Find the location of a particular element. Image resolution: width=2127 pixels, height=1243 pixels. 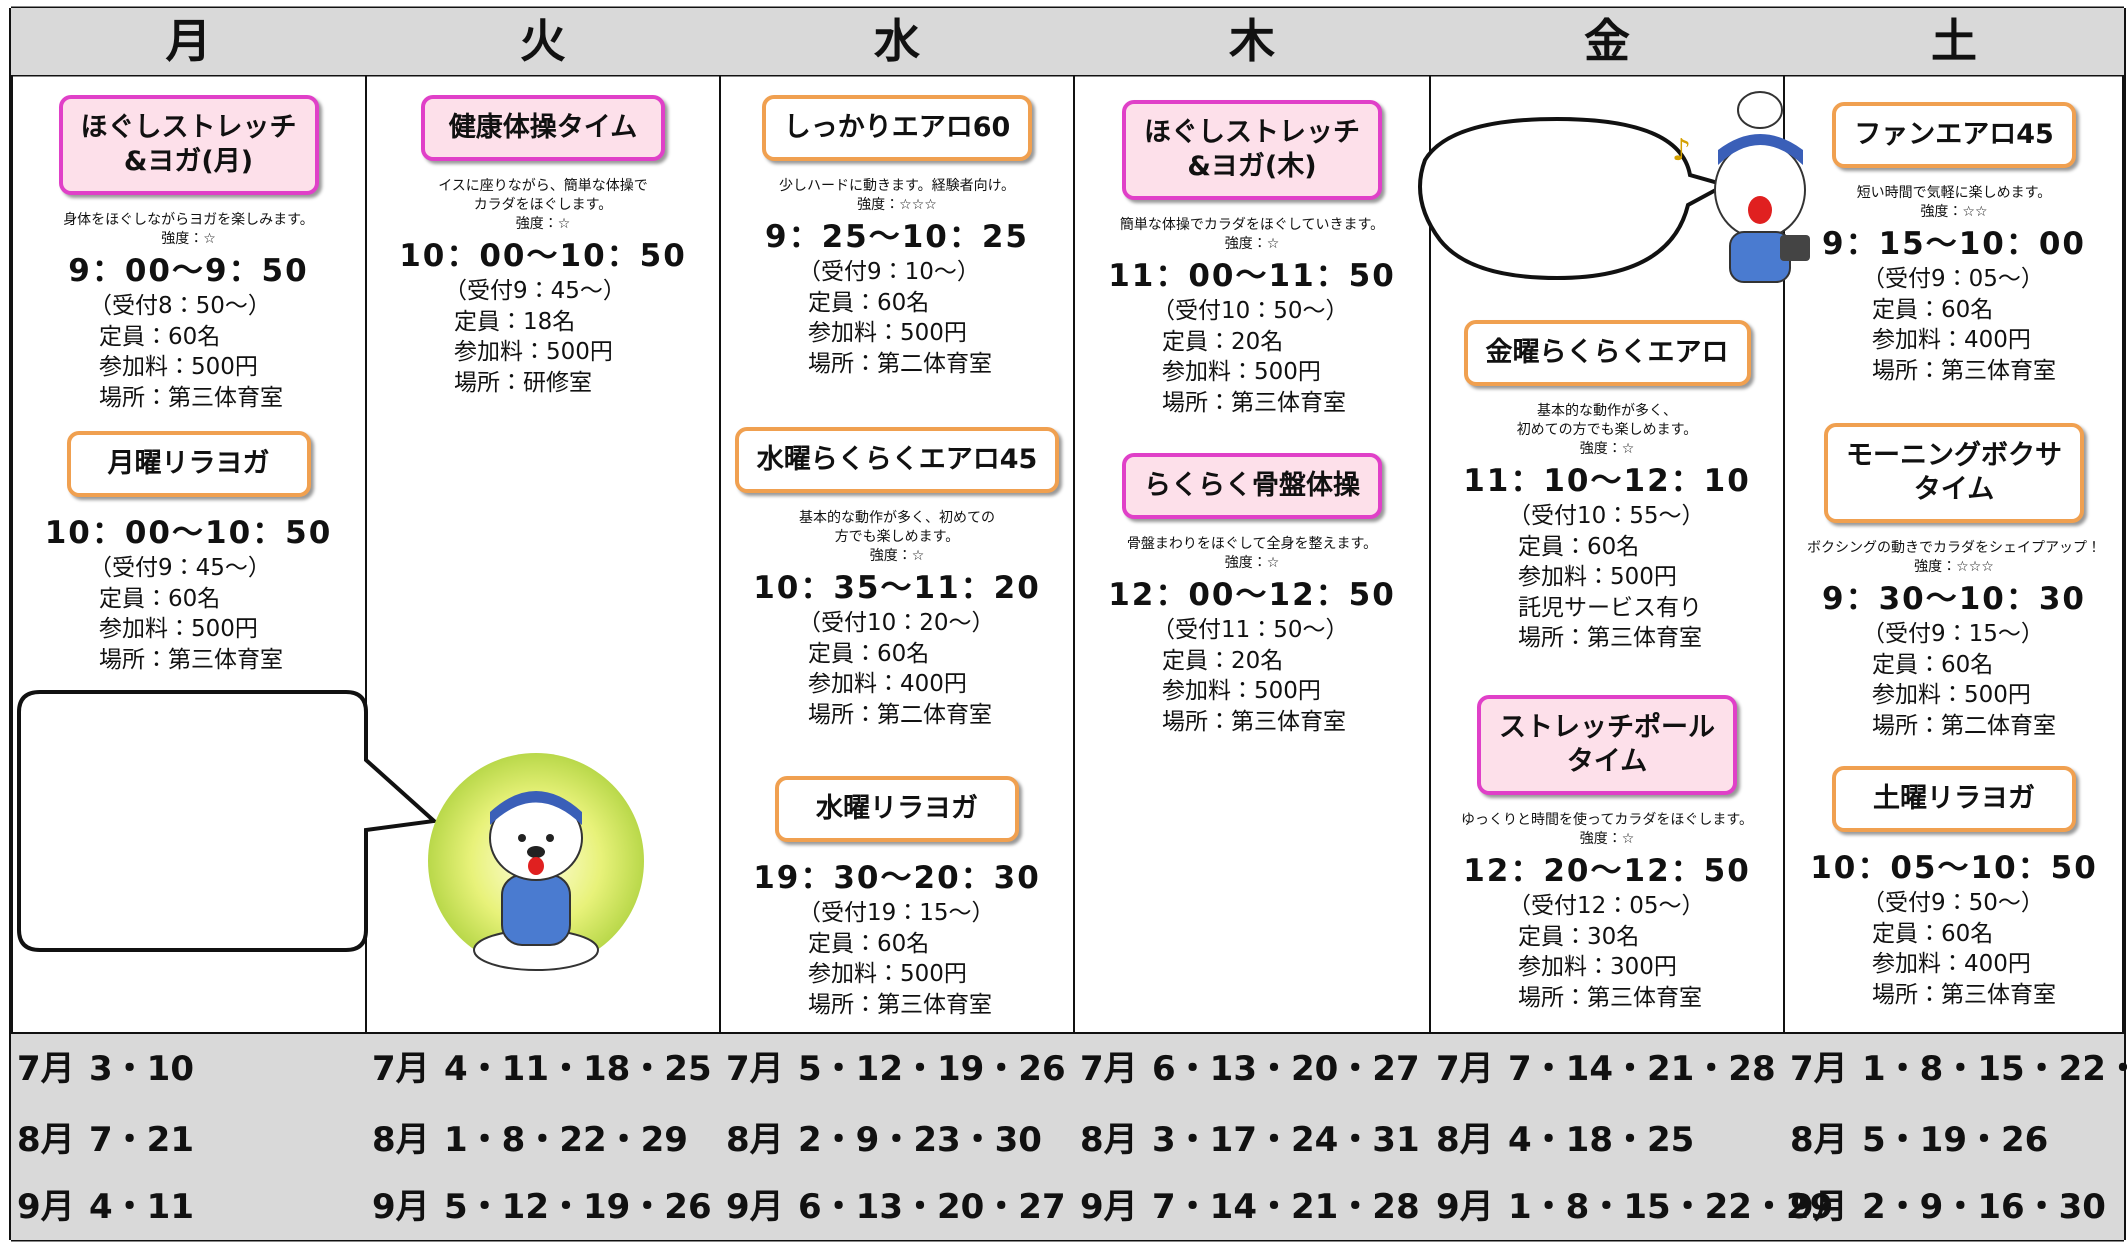

day-header: 金 is located at coordinates (1607, 41).